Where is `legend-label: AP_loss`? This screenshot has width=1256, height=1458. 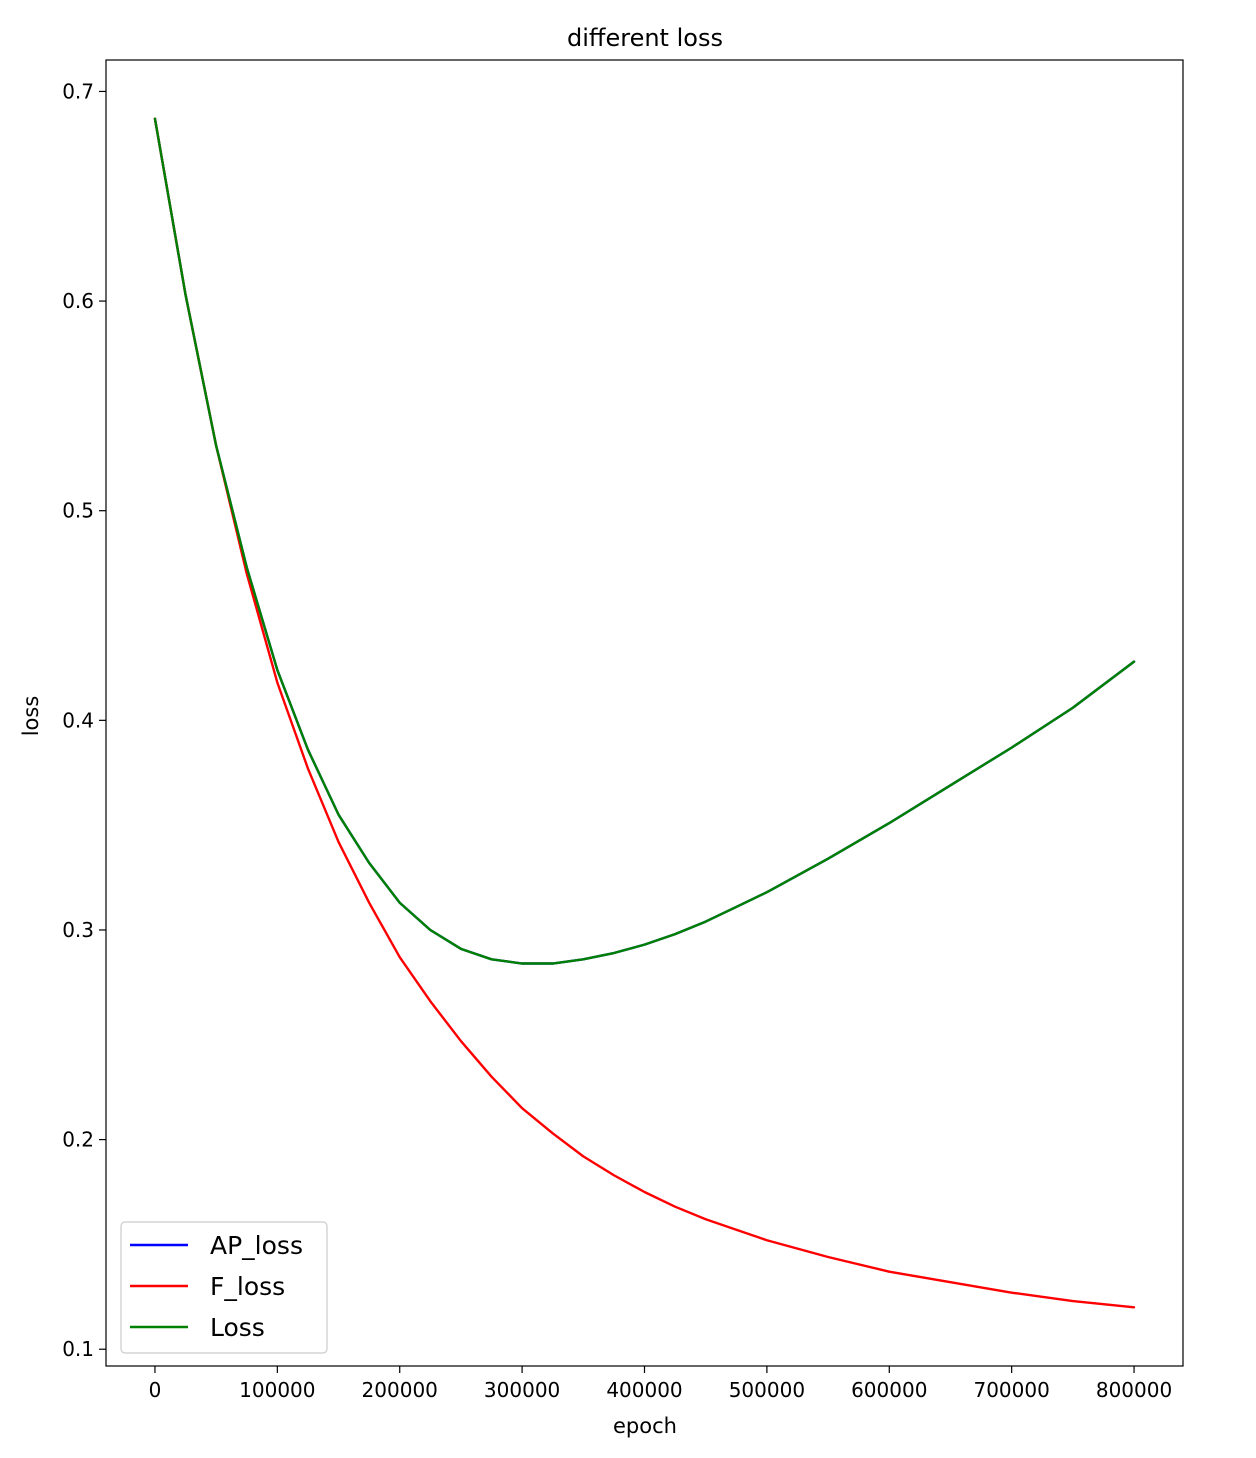 legend-label: AP_loss is located at coordinates (256, 1245).